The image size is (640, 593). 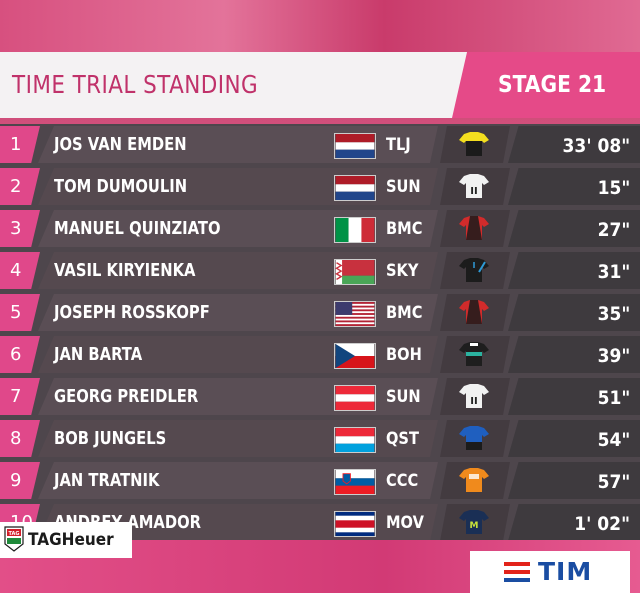 What do you see at coordinates (355, 482) in the screenshot?
I see `slovenia-flag-icon` at bounding box center [355, 482].